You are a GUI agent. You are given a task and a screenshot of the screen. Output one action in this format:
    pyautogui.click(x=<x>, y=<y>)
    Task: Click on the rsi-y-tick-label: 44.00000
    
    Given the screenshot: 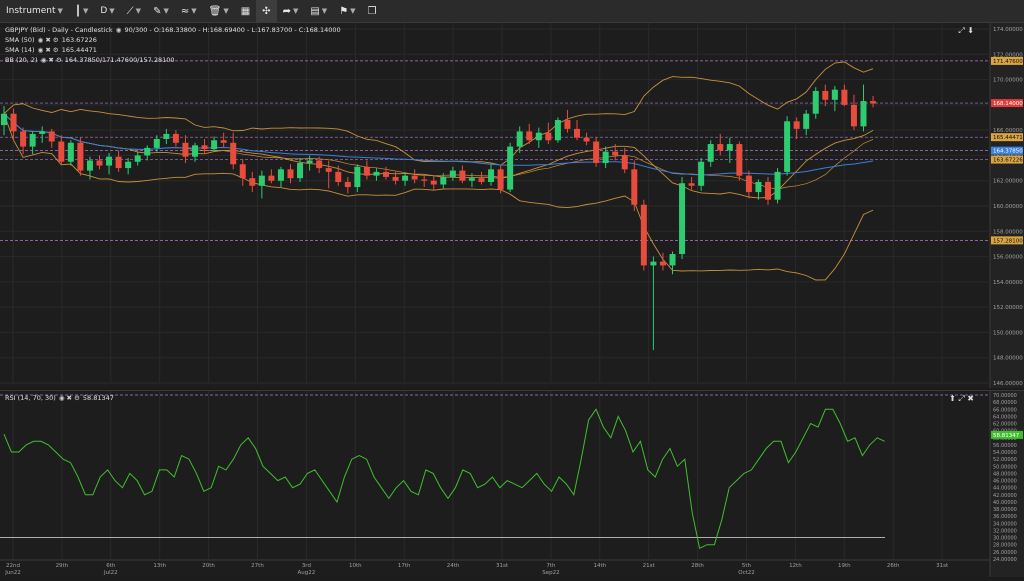 What is the action you would take?
    pyautogui.click(x=1005, y=489)
    